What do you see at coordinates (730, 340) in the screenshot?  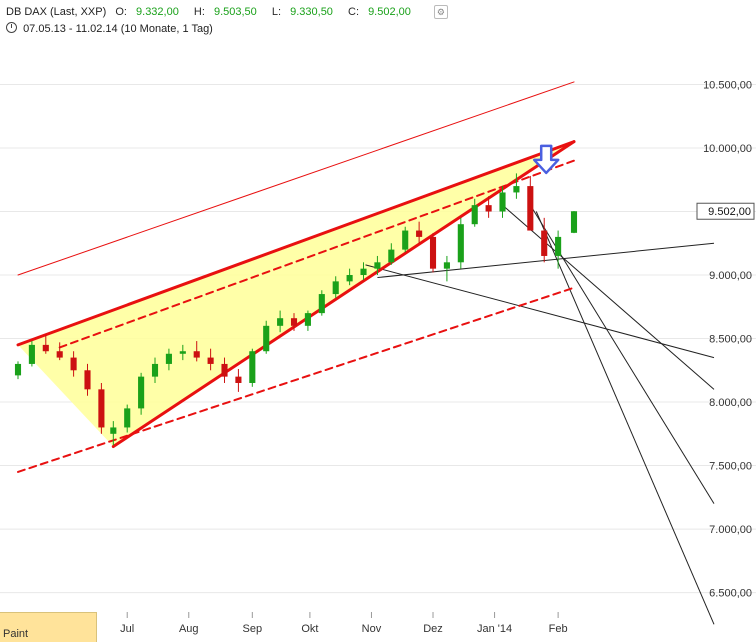 I see `y-tick-label: 8.500,00` at bounding box center [730, 340].